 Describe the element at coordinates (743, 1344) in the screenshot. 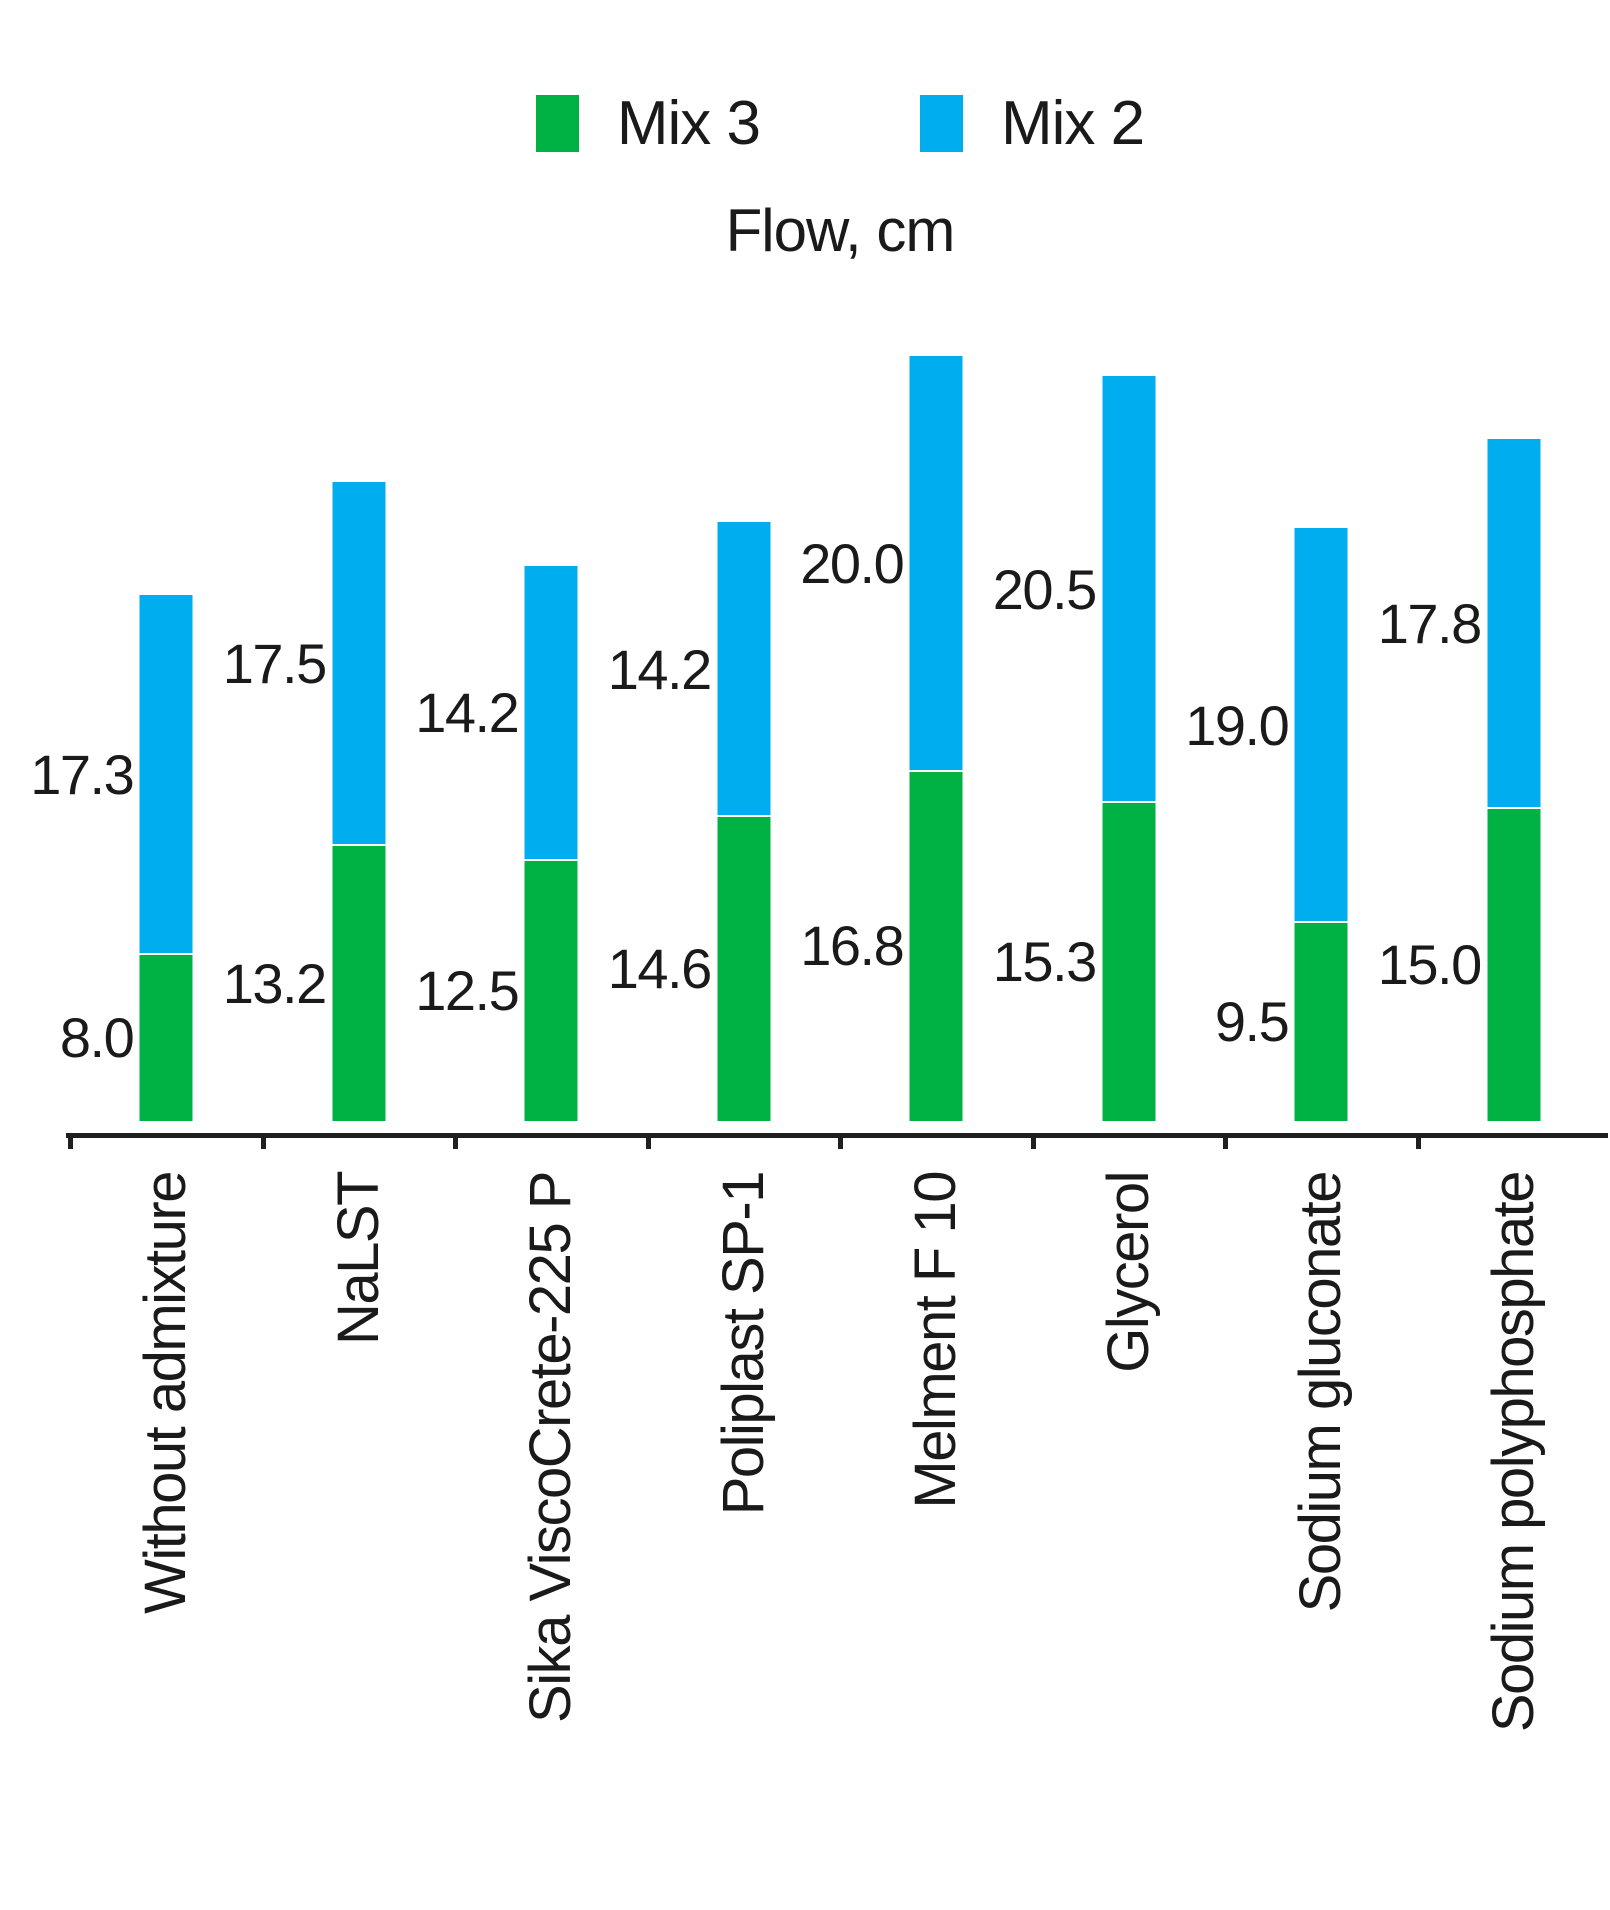

I see `category-label: Poliplast SP-1` at that location.